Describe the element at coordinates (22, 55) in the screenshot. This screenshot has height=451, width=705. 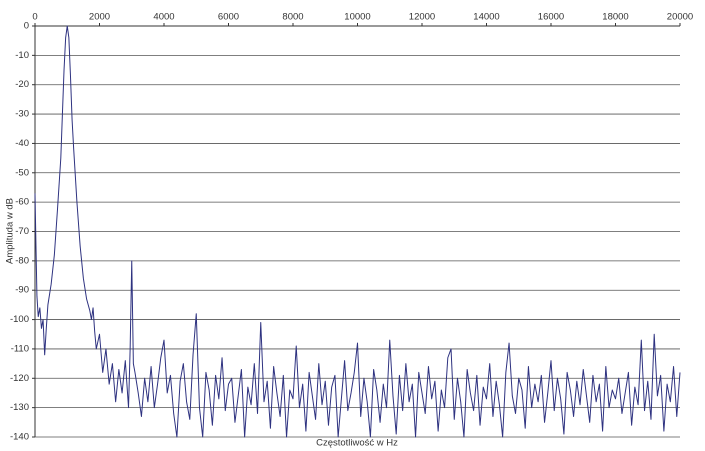
I see `y-tick-label: -10` at that location.